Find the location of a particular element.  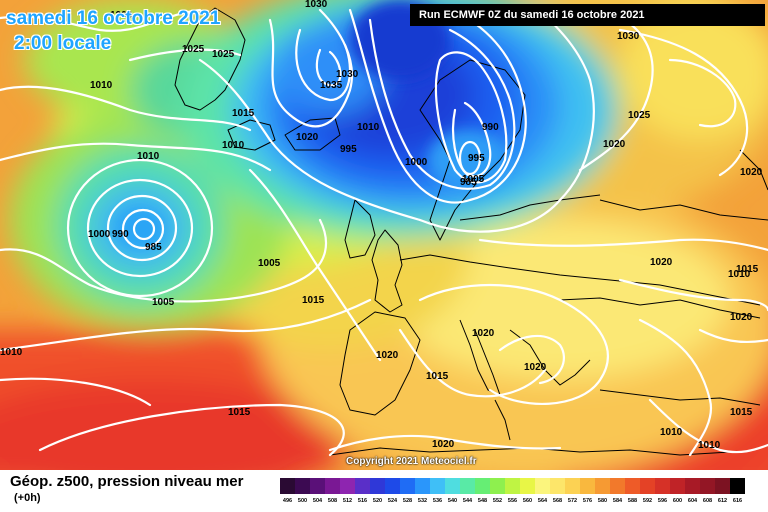

colorbar-tick-label: 556 is located at coordinates (512, 501).